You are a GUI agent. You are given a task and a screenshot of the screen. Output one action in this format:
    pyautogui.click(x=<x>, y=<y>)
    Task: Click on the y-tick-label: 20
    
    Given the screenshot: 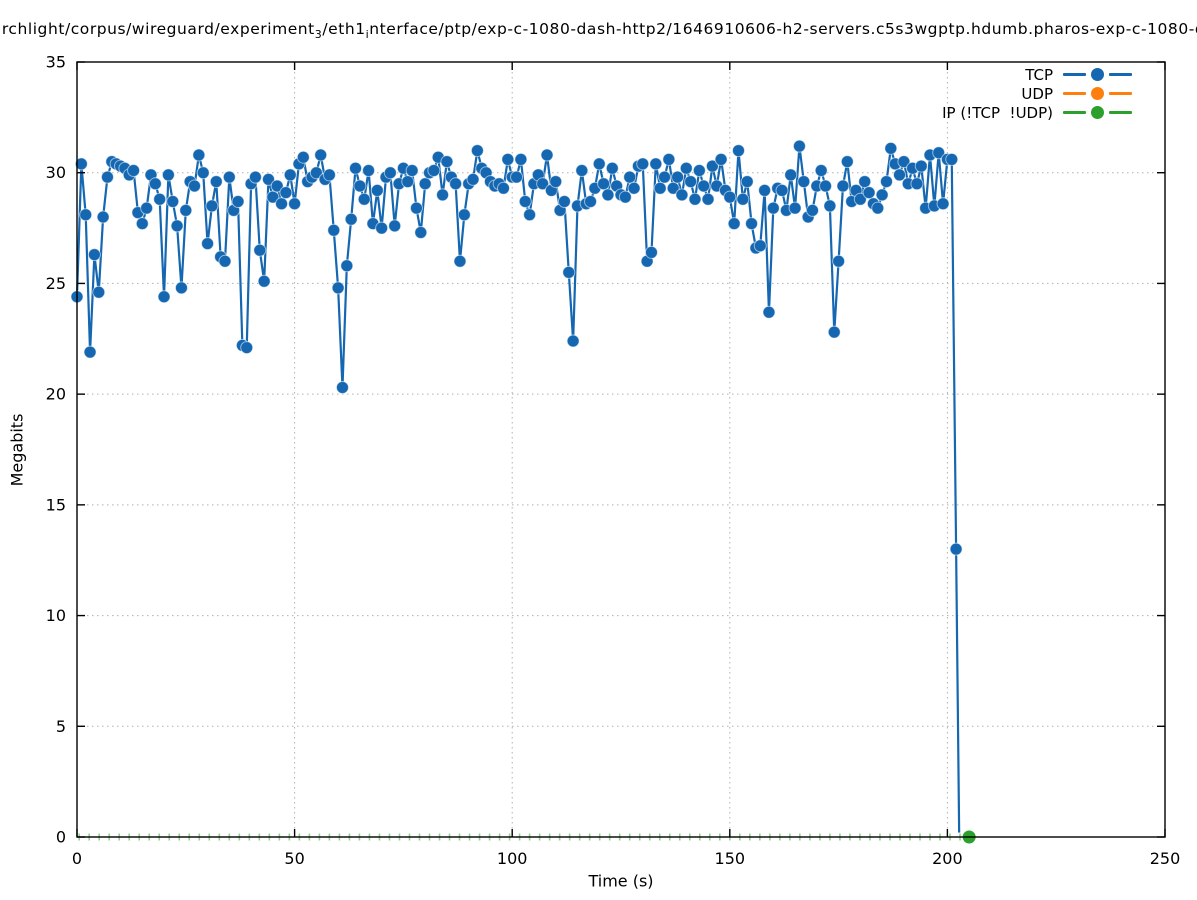 What is the action you would take?
    pyautogui.click(x=56, y=394)
    